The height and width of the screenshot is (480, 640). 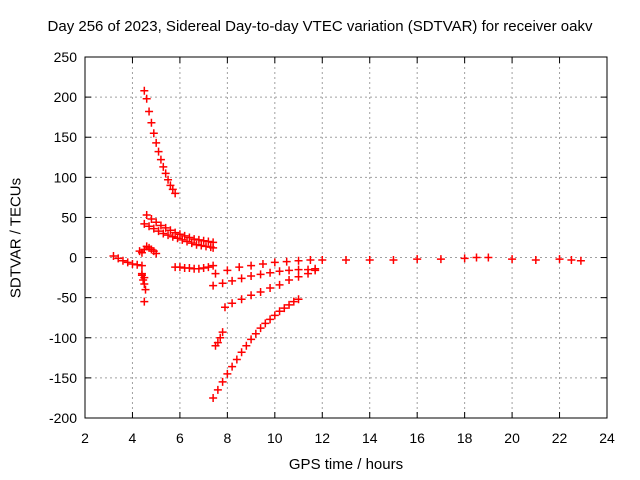 I want to click on x-tick-label: 4, so click(x=133, y=438).